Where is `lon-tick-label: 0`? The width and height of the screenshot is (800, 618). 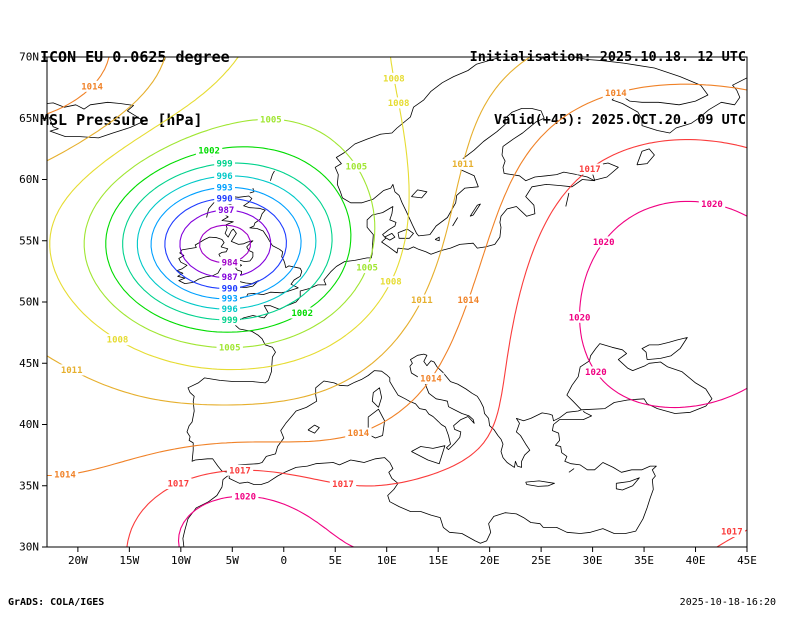
lon-tick-label: 0 is located at coordinates (283, 560).